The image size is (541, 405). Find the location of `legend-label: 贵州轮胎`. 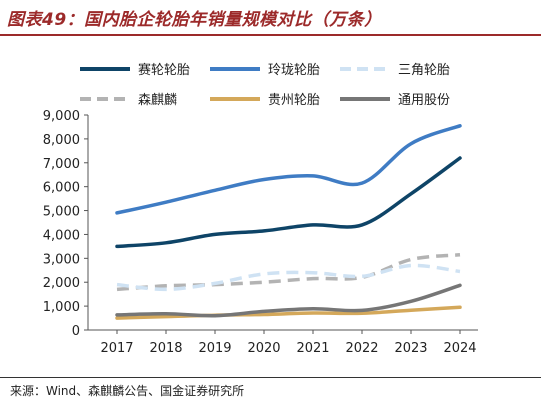

legend-label: 贵州轮胎 is located at coordinates (294, 100).